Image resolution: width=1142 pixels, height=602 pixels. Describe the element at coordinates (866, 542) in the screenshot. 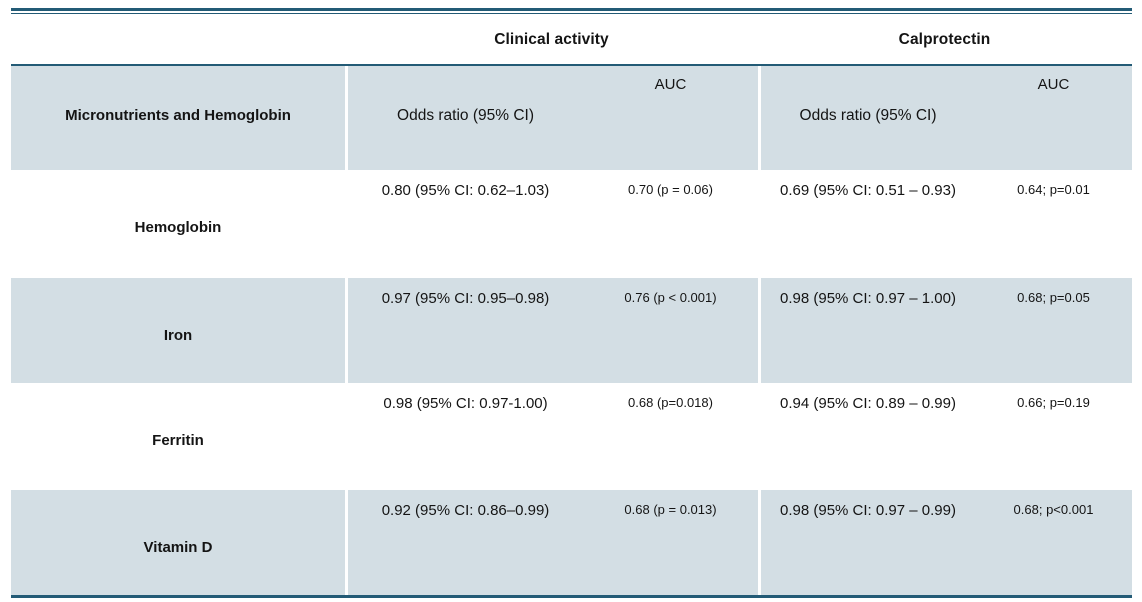

I see `calprotectin-odds-ratio-cell: 0.98 (95% CI: 0.97 – 0.99)` at that location.